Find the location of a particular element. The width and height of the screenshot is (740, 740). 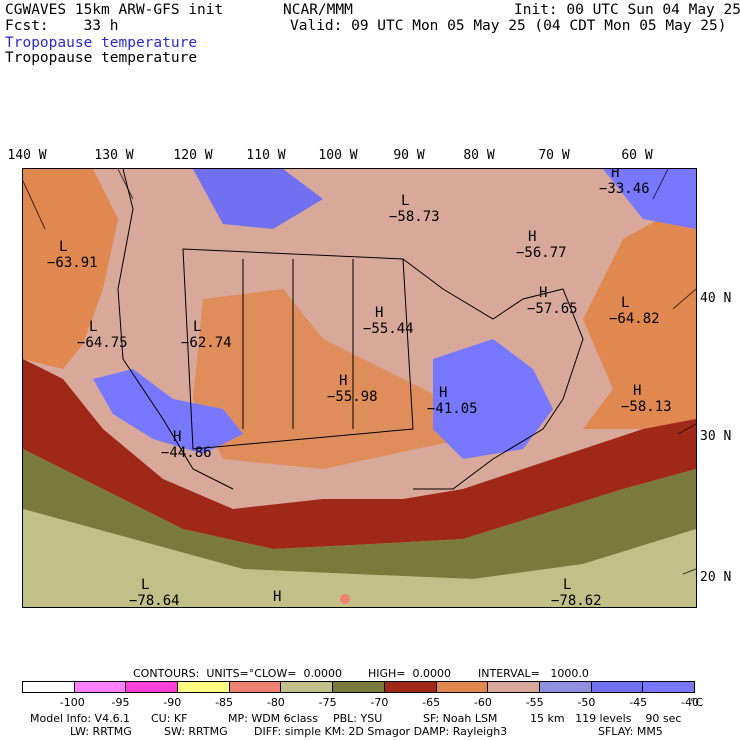

shortwave-scheme: SW: RRTMG is located at coordinates (196, 731).